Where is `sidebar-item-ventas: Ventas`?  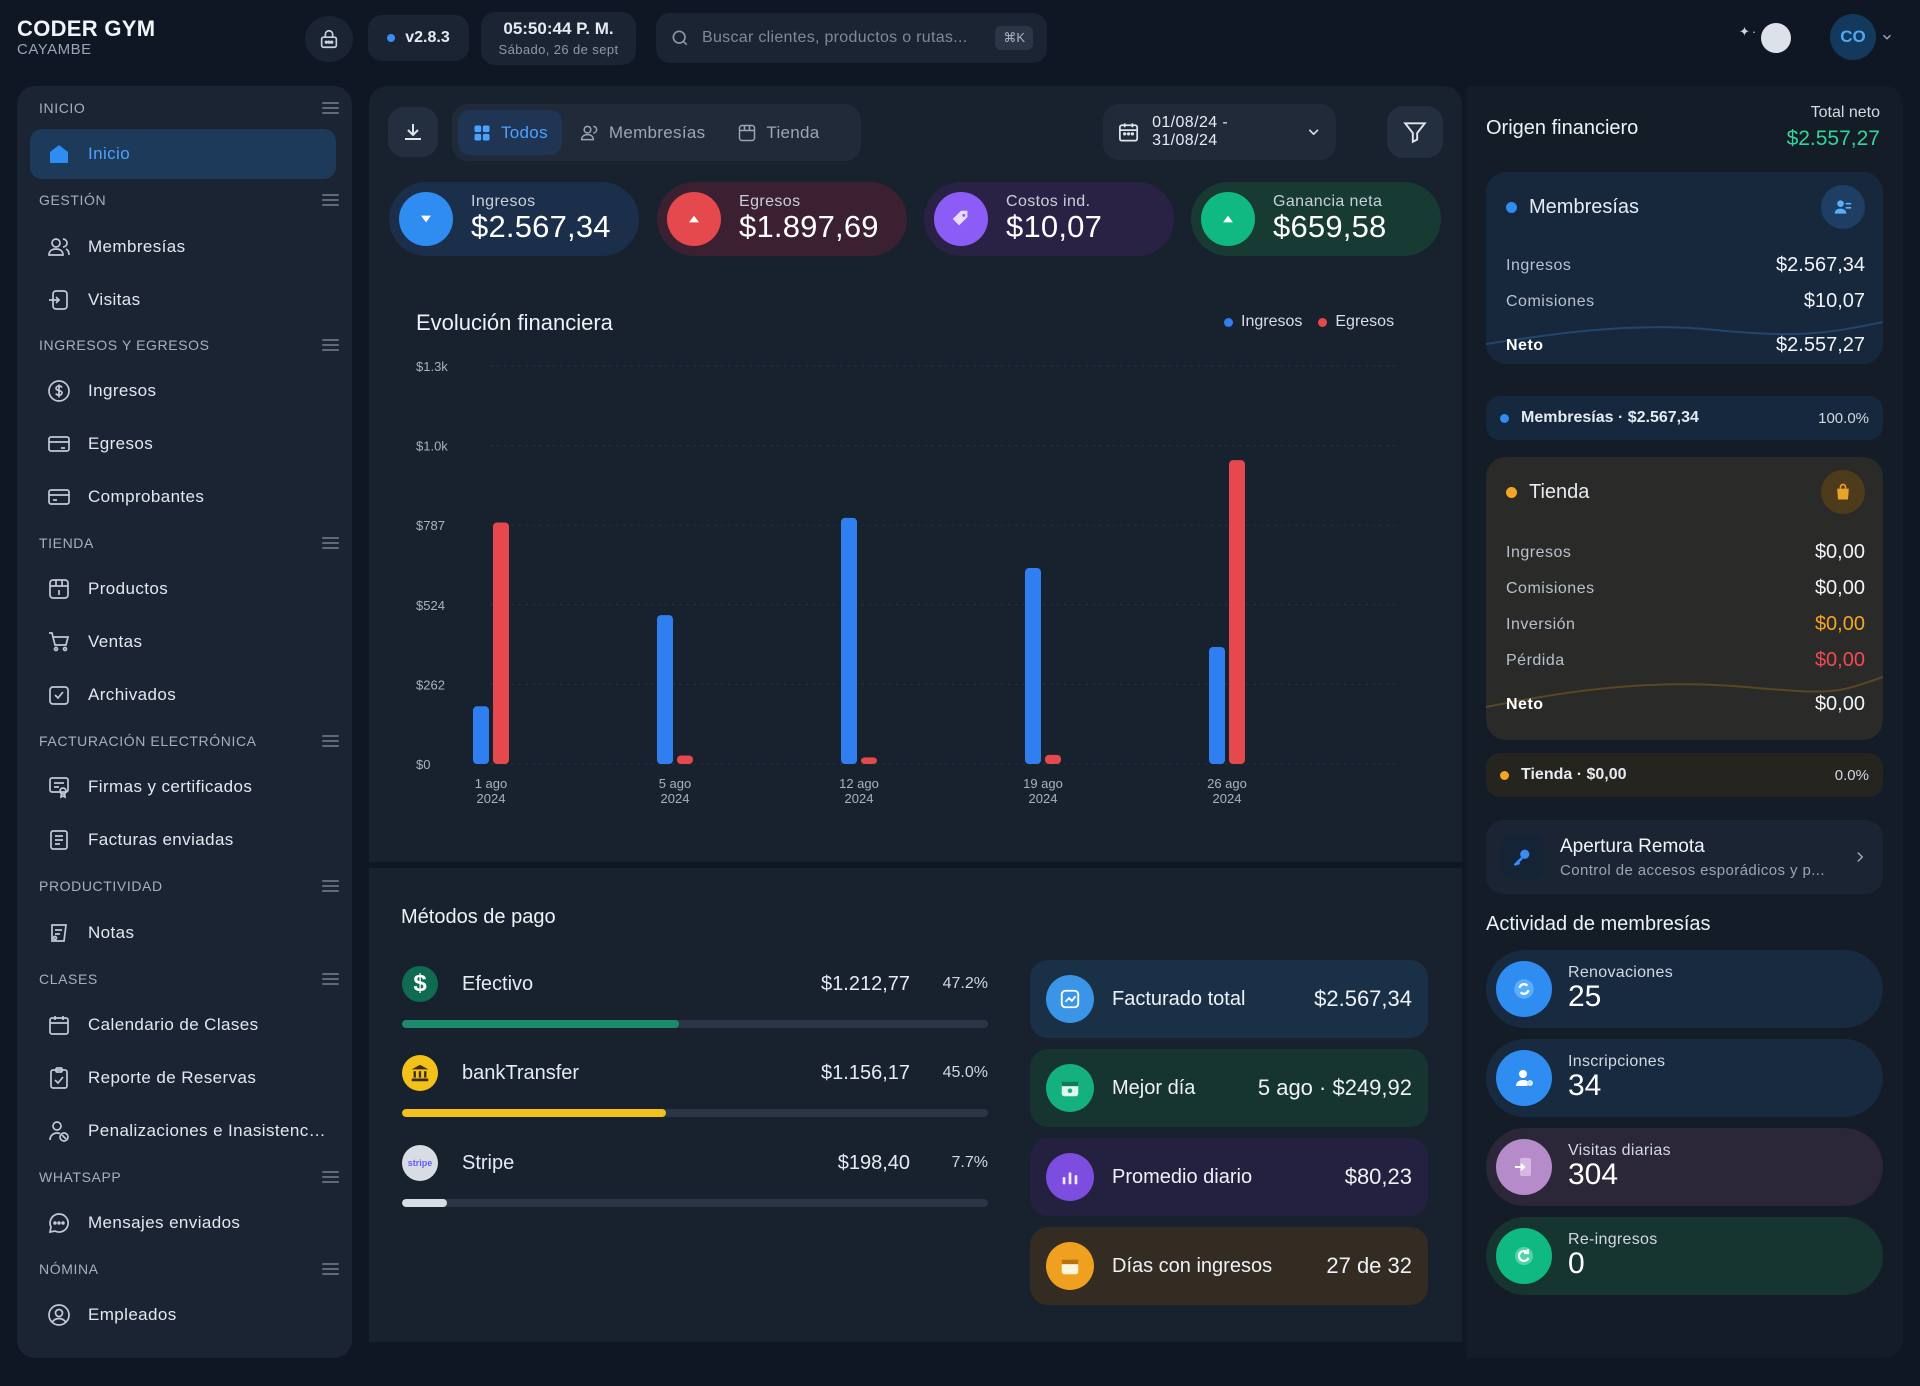 sidebar-item-ventas: Ventas is located at coordinates (183, 642).